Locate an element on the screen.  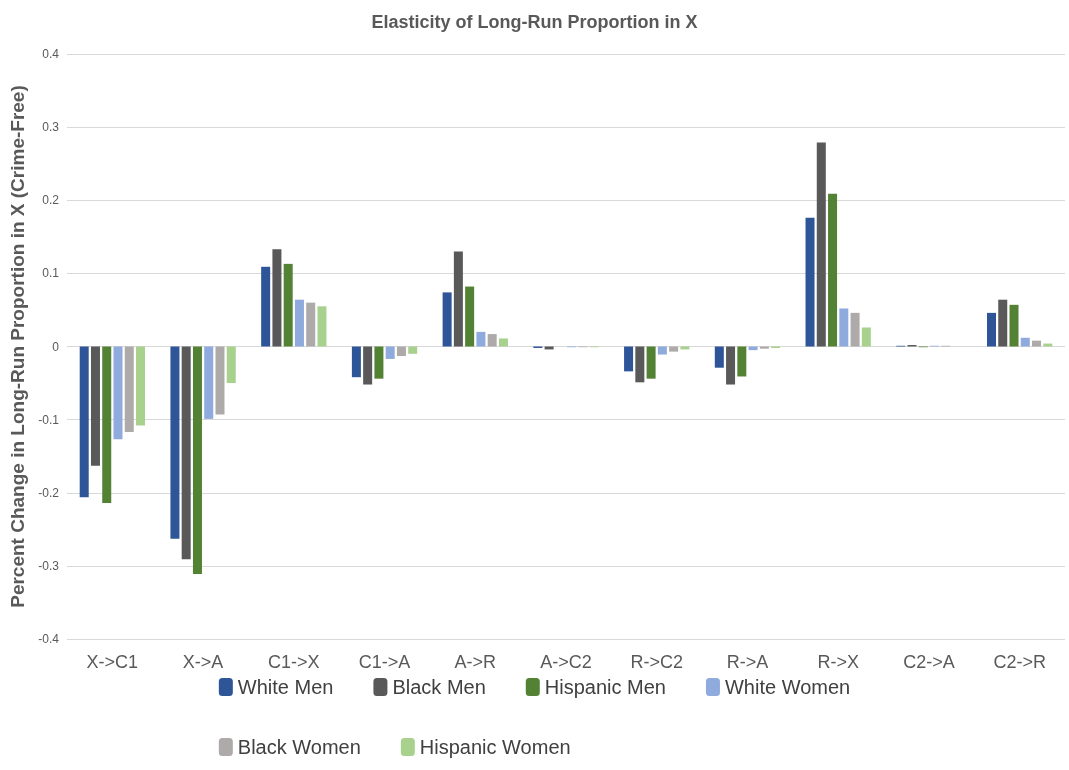
y-tick-label: -0.2 is located at coordinates (49, 492).